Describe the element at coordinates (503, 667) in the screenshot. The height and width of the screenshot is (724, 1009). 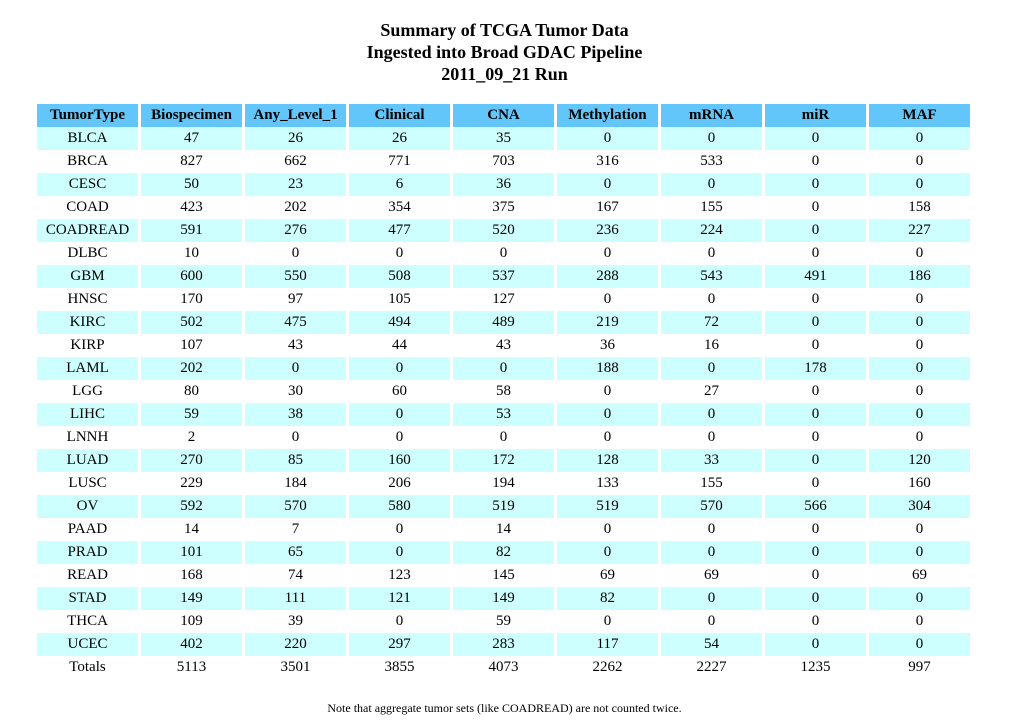
I see `totals-row: Totals 5113 3501 3855 4073 2262 2227 1235 997` at that location.